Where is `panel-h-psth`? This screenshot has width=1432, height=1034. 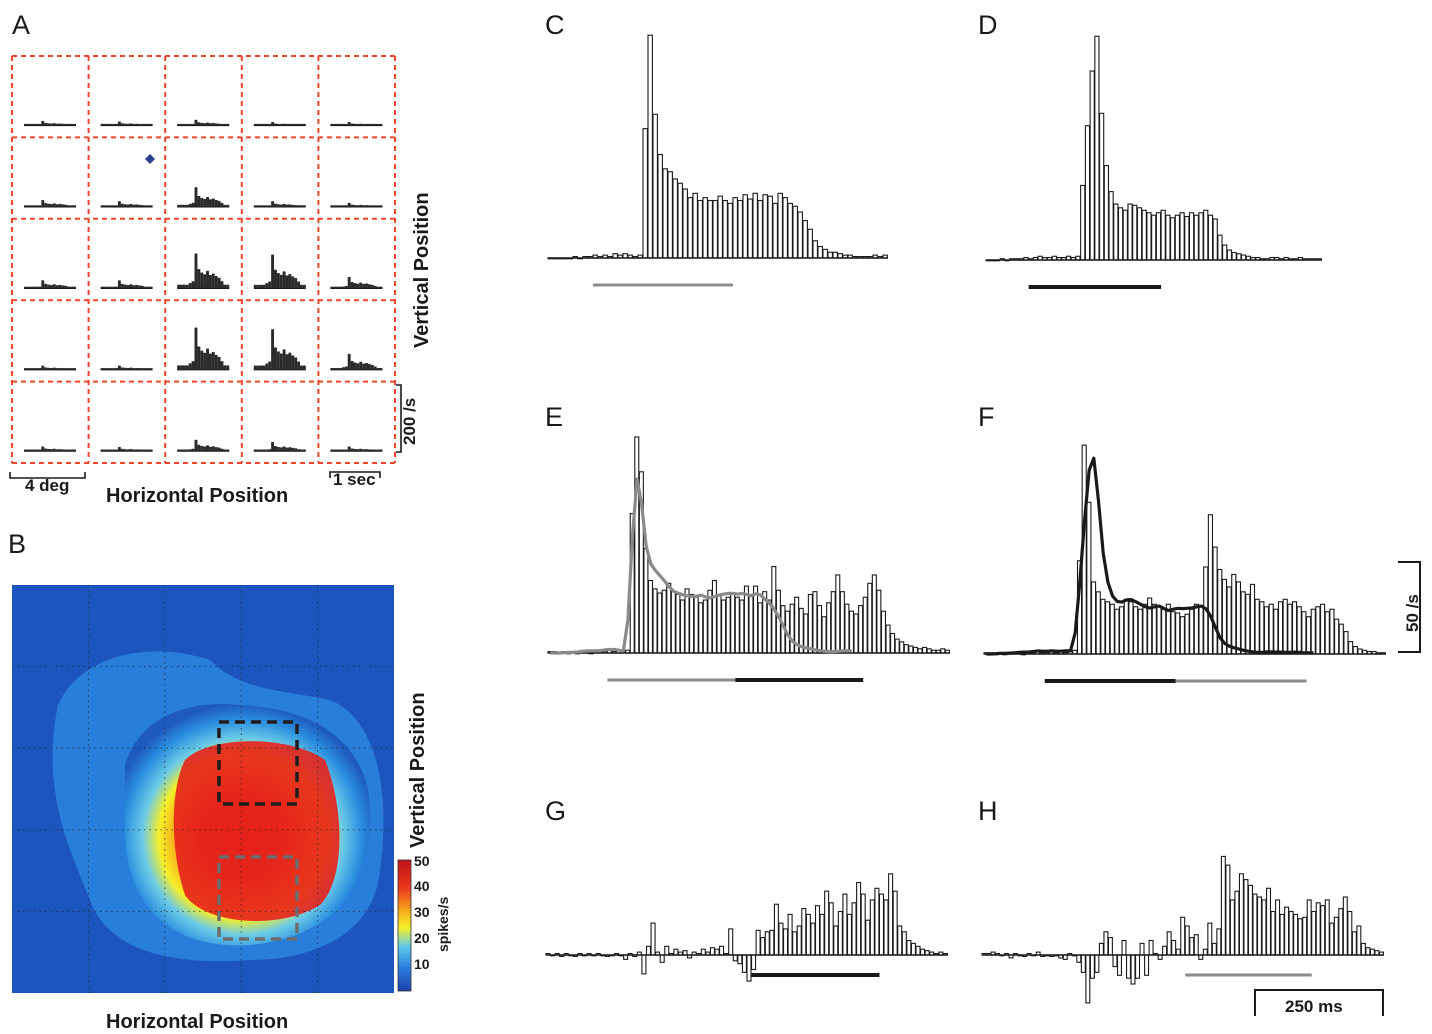 panel-h-psth is located at coordinates (1182, 929).